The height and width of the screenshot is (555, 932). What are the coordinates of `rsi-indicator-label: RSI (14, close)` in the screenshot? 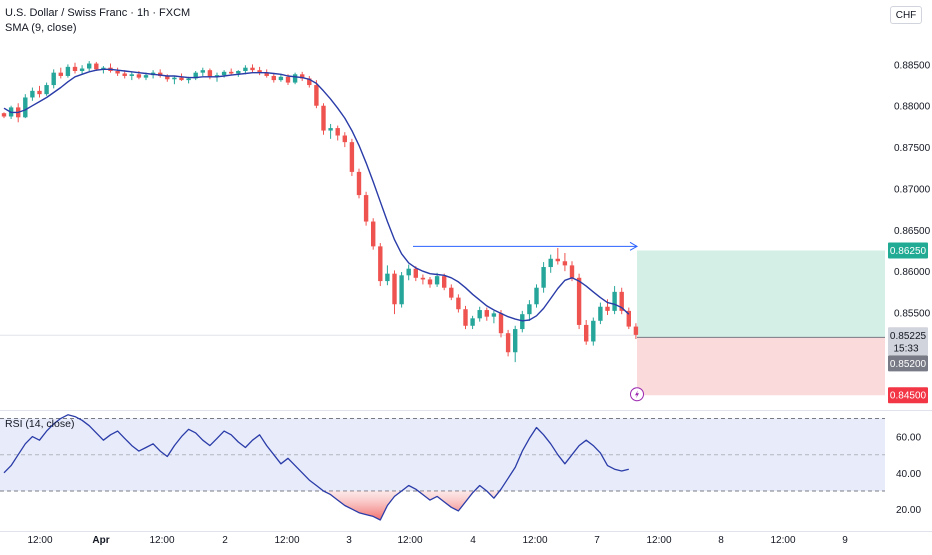 It's located at (40, 424).